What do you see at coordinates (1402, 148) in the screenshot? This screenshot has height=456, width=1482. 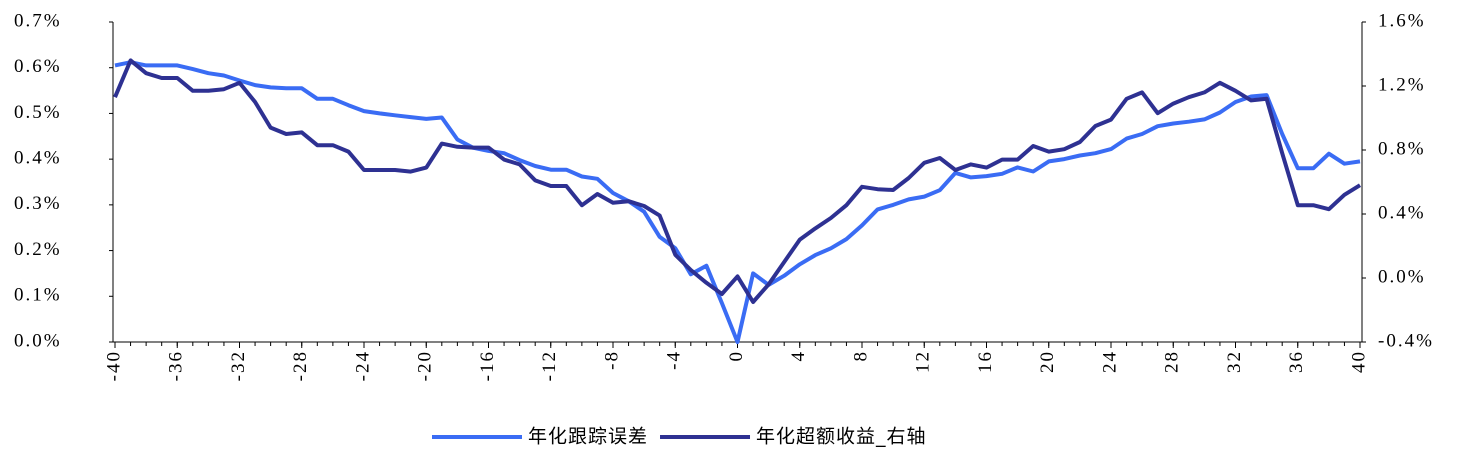 I see `y2-tick-label: 0.8%` at bounding box center [1402, 148].